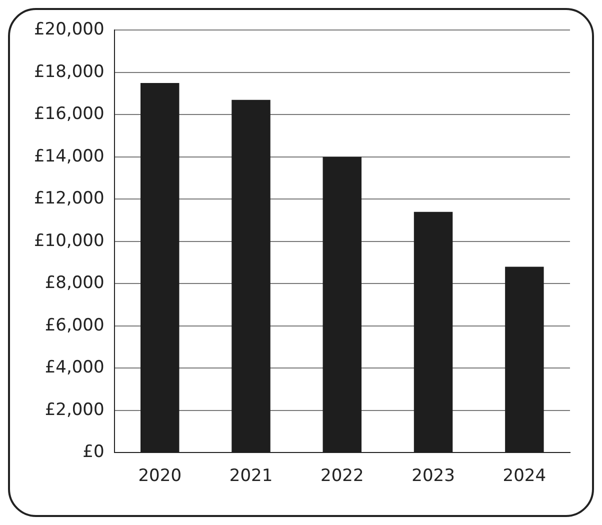 The image size is (602, 525). Describe the element at coordinates (524, 476) in the screenshot. I see `x-tick-label: 2024` at that location.